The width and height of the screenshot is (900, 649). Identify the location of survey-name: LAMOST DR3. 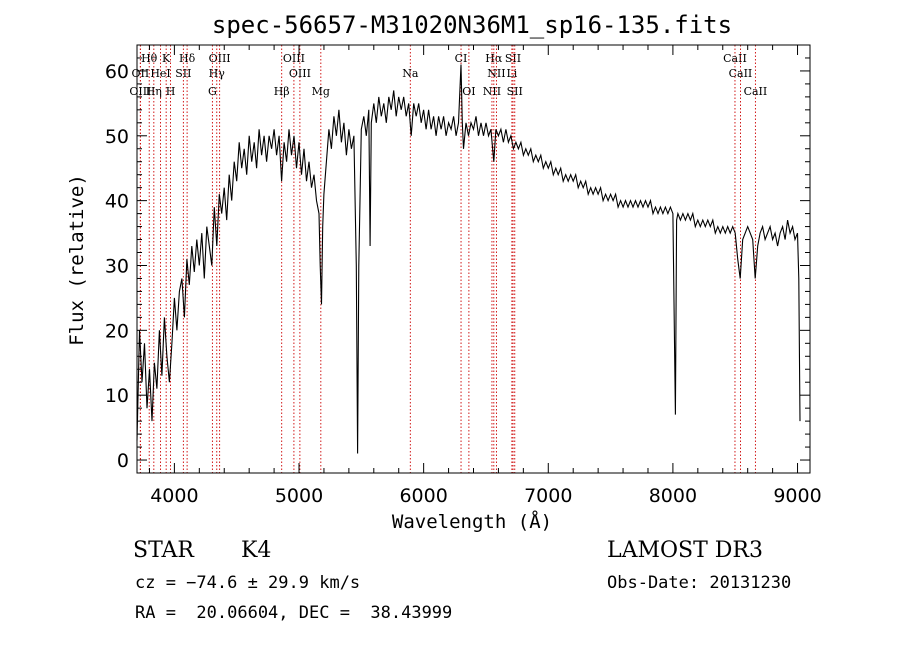
(685, 550).